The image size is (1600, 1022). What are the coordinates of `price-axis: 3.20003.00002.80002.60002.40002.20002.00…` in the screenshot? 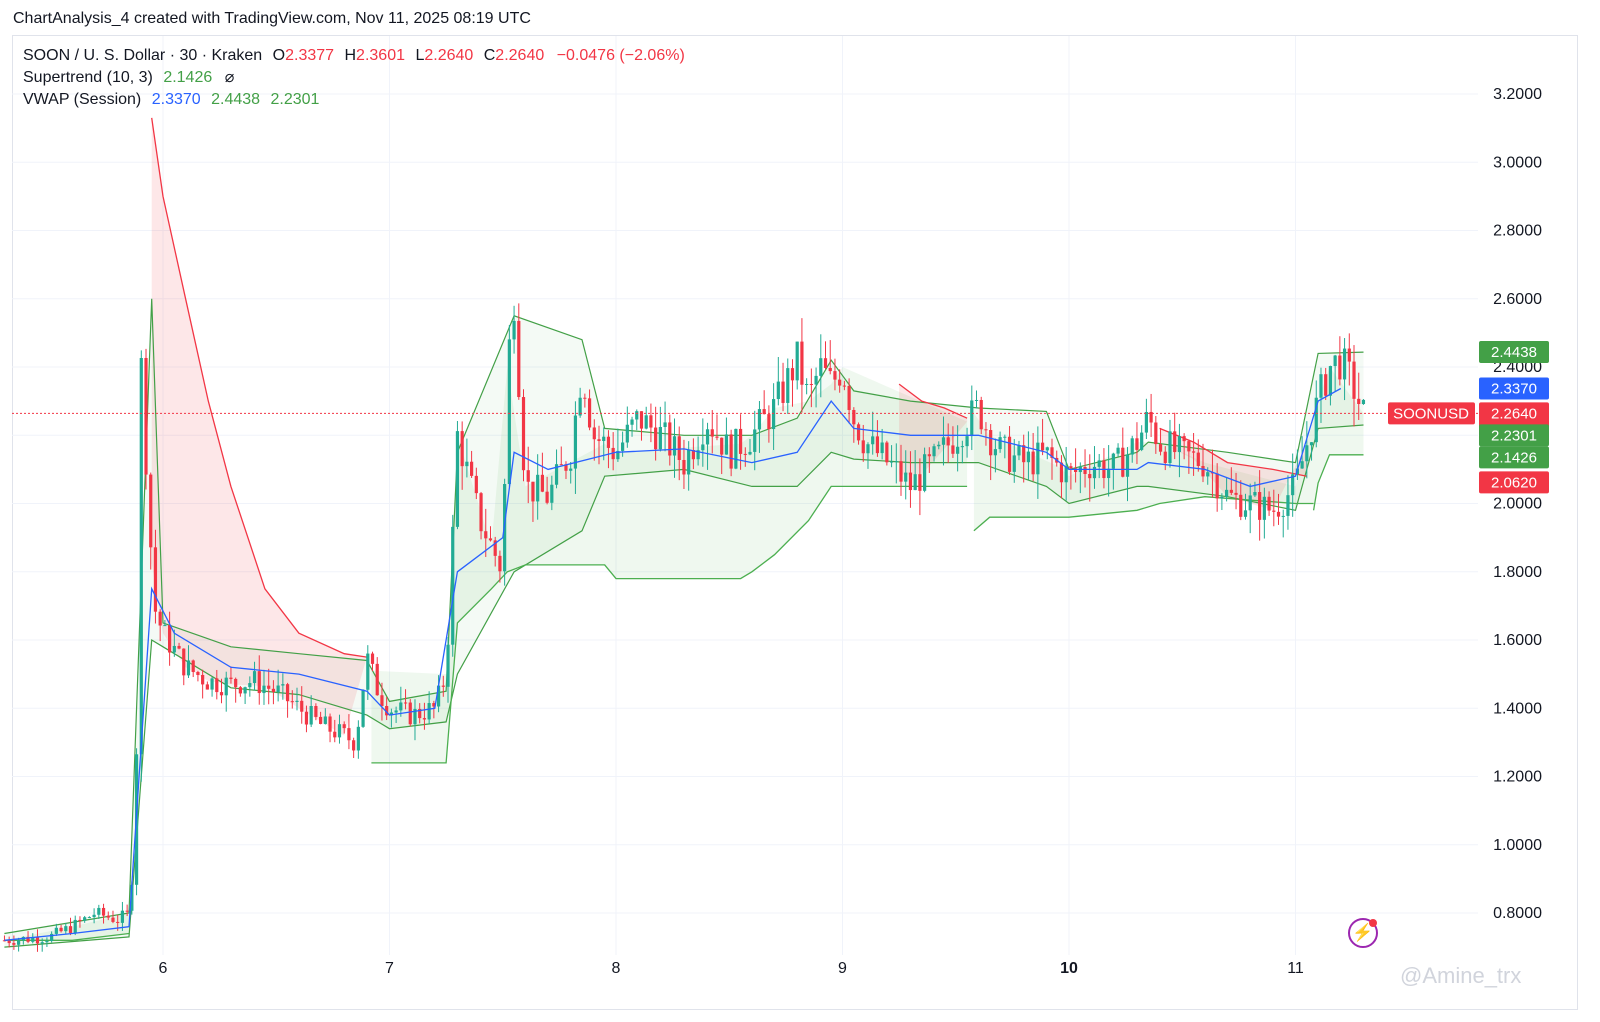 It's located at (1517, 504).